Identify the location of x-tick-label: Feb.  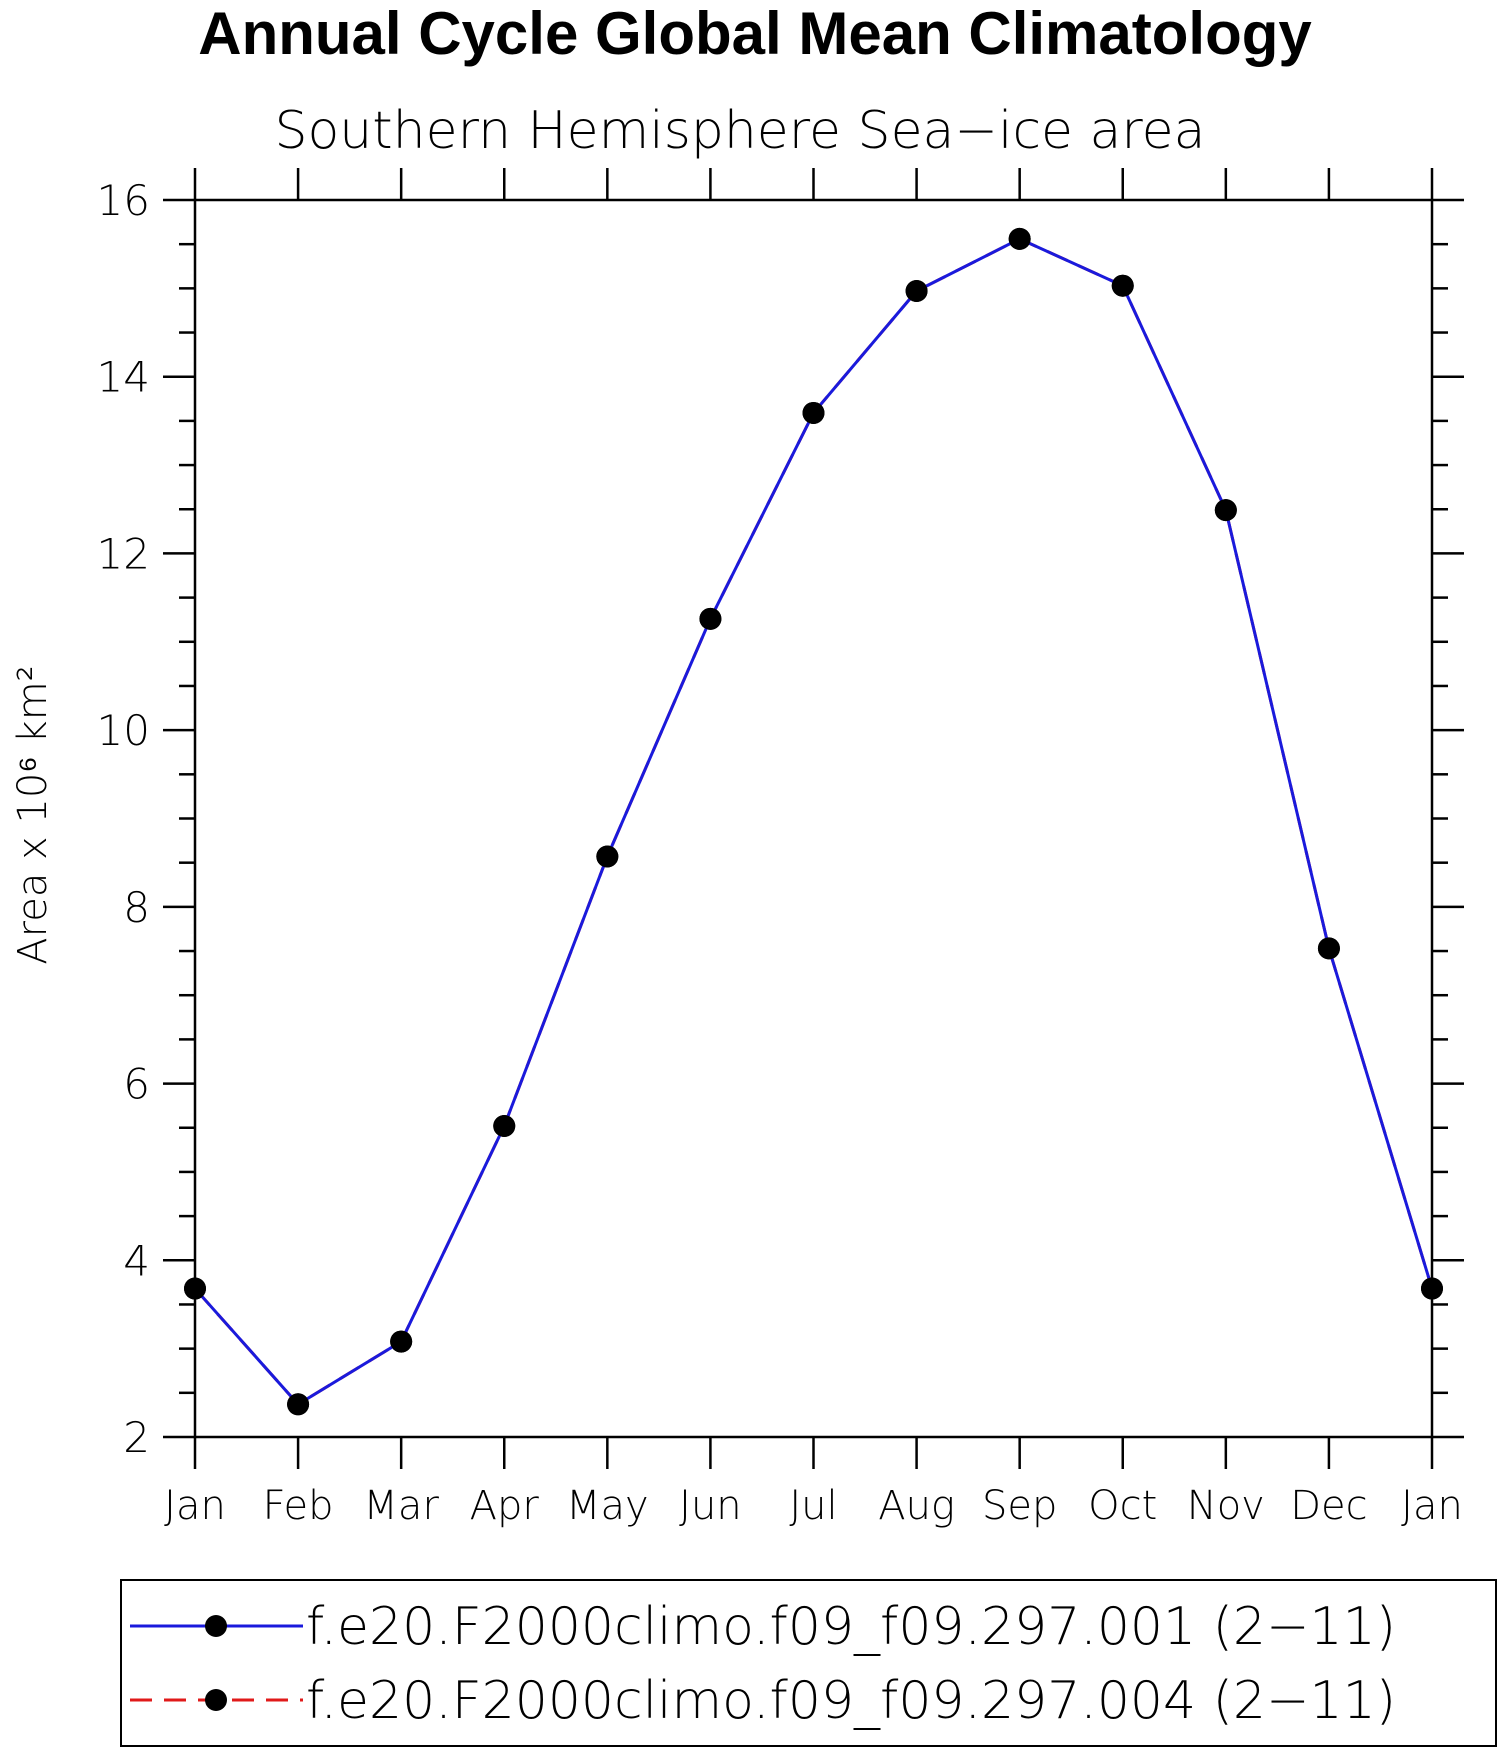
(298, 1506).